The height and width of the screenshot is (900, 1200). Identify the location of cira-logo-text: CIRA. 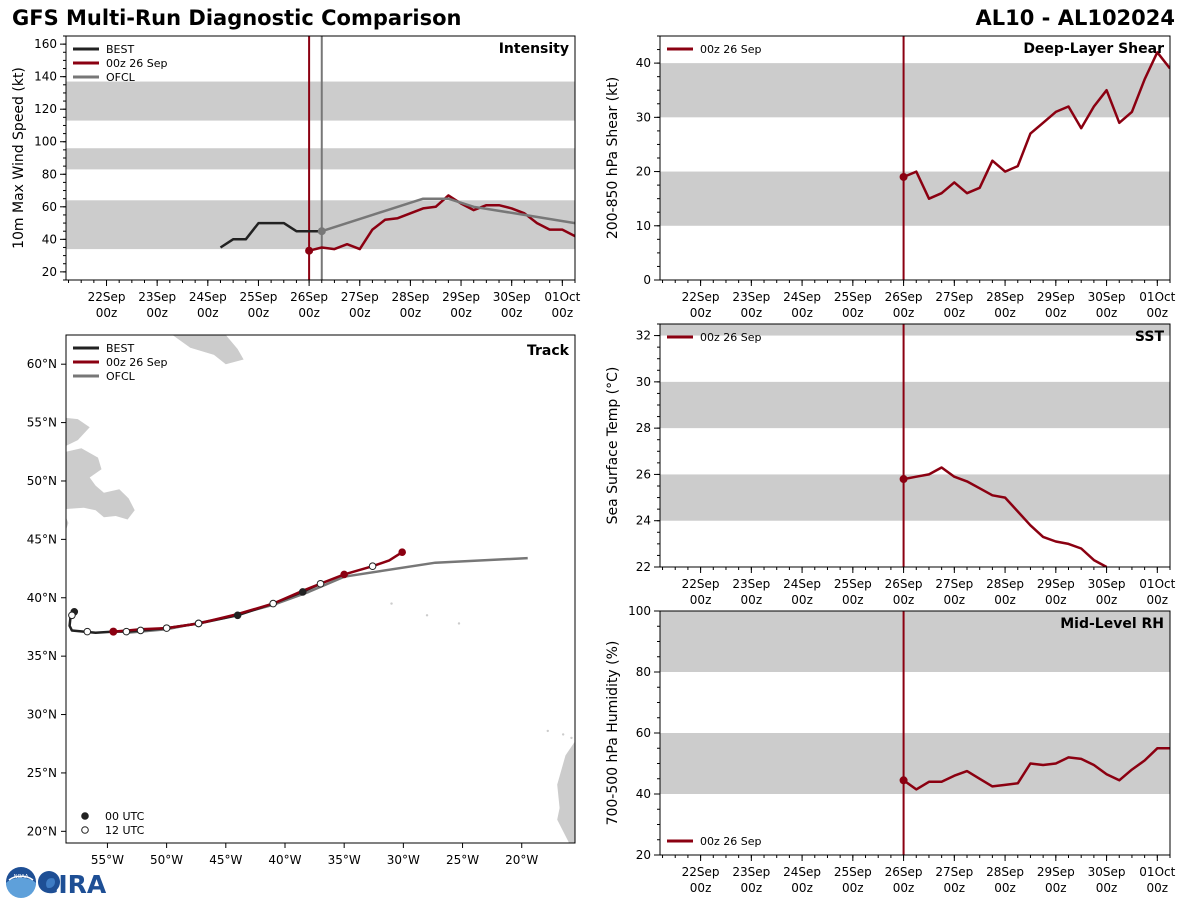
(73, 884).